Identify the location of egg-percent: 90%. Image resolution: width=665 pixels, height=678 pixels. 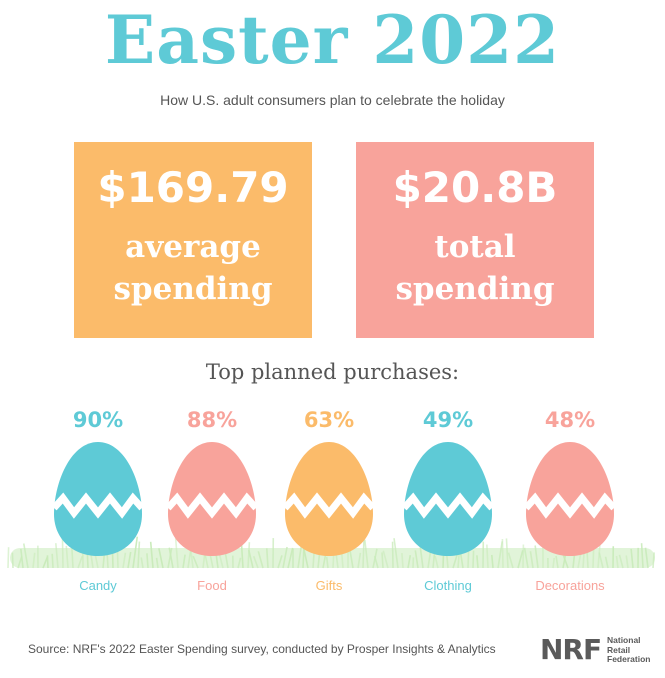
(98, 420).